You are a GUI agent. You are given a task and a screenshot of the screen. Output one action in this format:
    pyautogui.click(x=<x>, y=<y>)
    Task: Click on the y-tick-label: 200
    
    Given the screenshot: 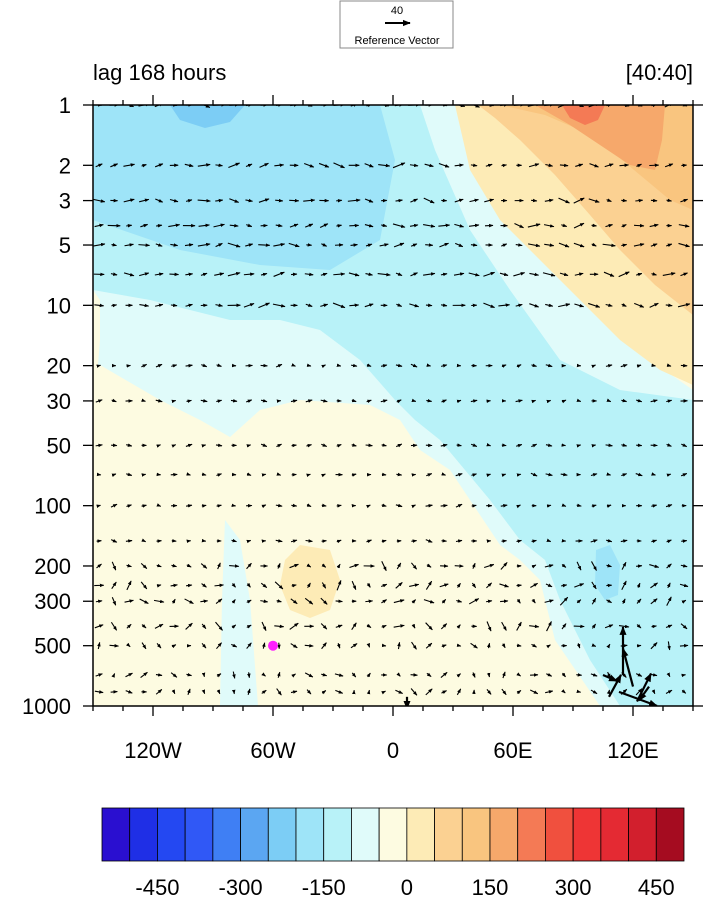 What is the action you would take?
    pyautogui.click(x=52, y=566)
    